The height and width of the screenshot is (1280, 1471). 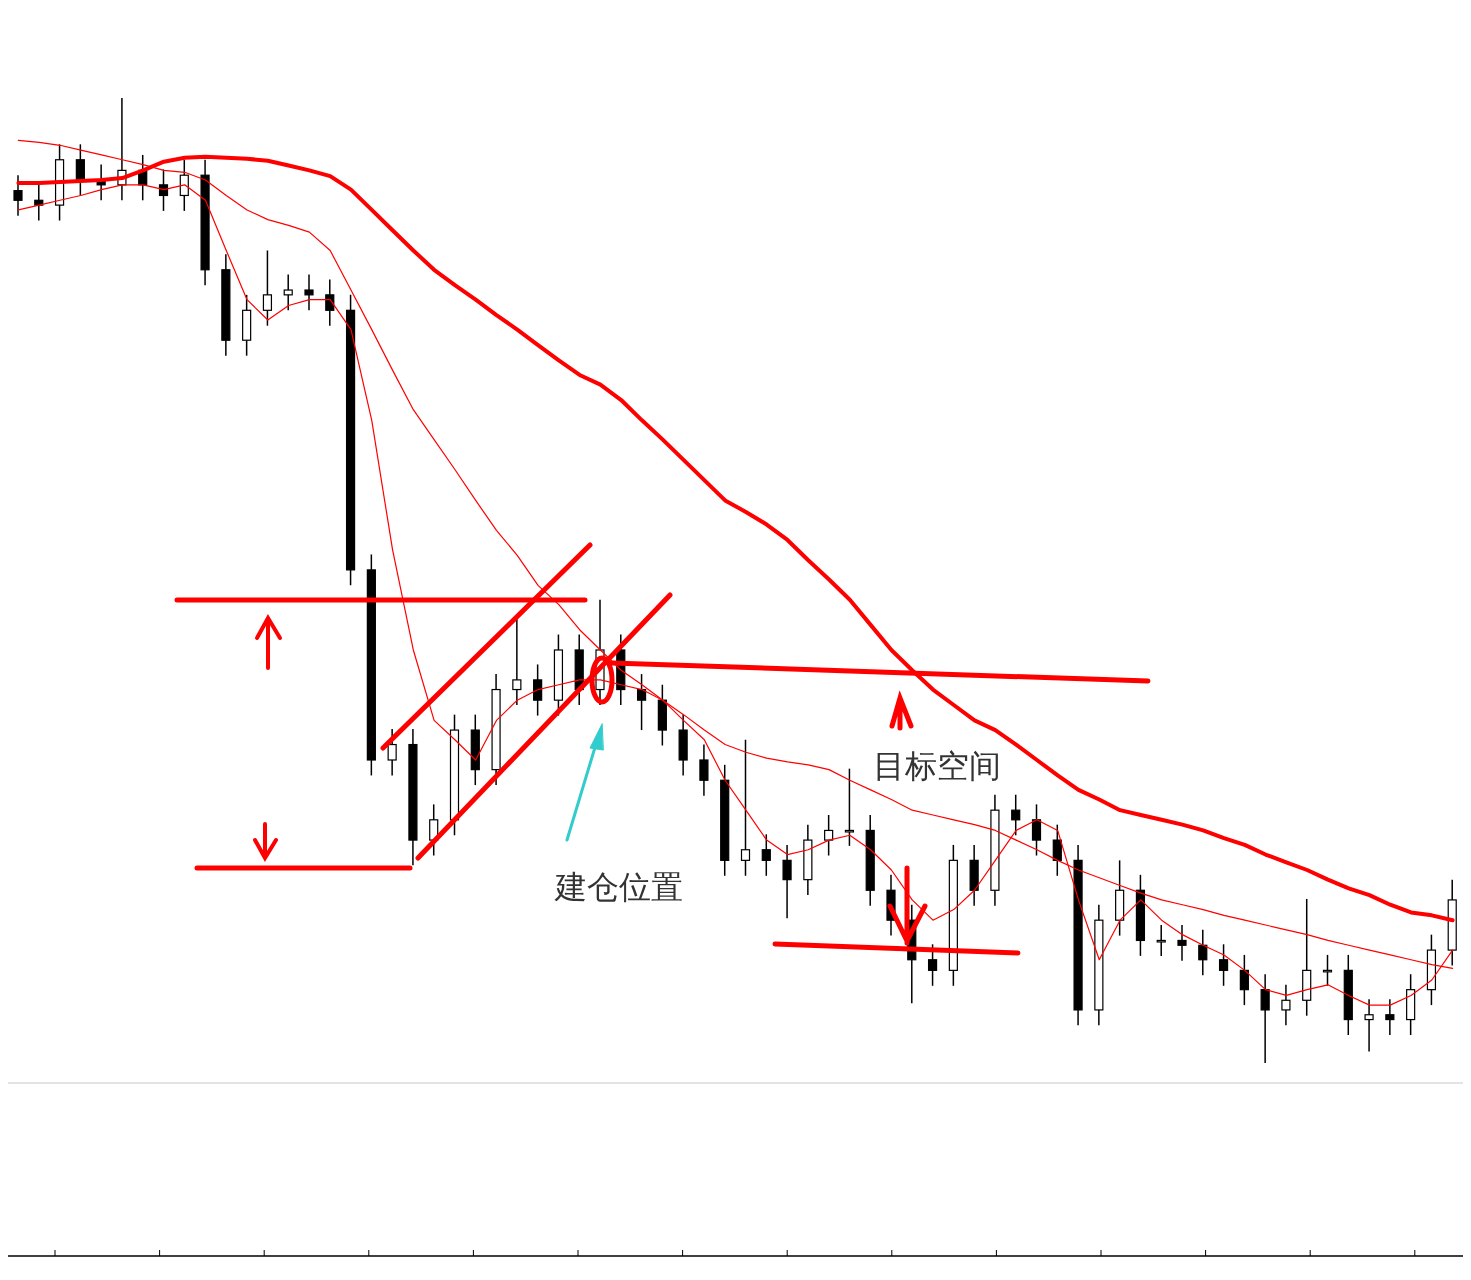 What do you see at coordinates (619, 887) in the screenshot?
I see `annotation: 建仓位置` at bounding box center [619, 887].